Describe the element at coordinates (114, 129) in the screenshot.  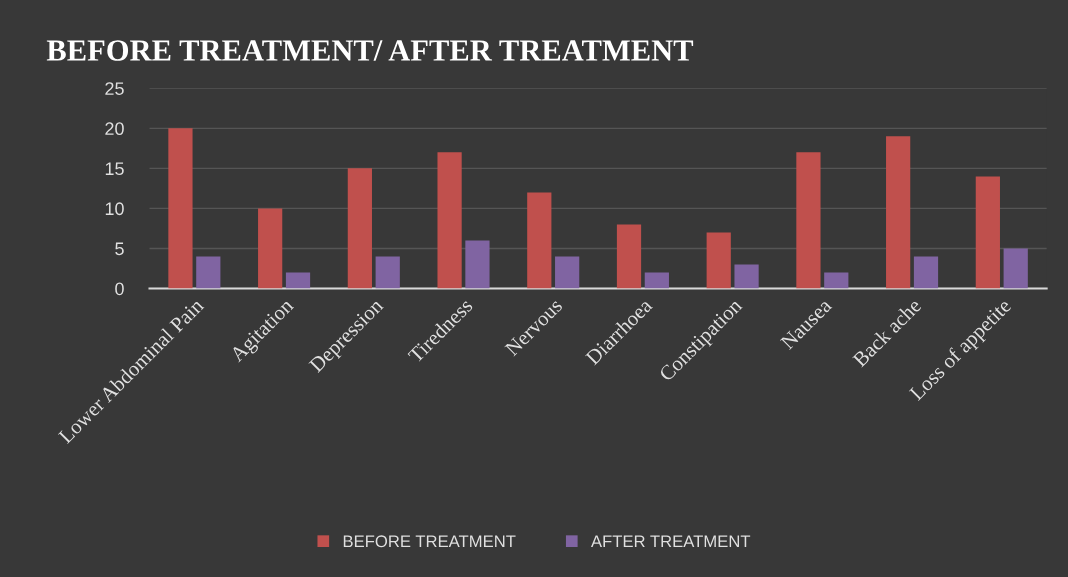
I see `y-tick-label: 20` at that location.